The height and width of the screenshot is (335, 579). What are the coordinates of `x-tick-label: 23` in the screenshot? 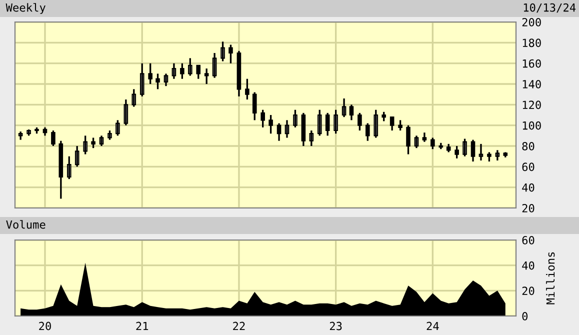 It's located at (336, 326).